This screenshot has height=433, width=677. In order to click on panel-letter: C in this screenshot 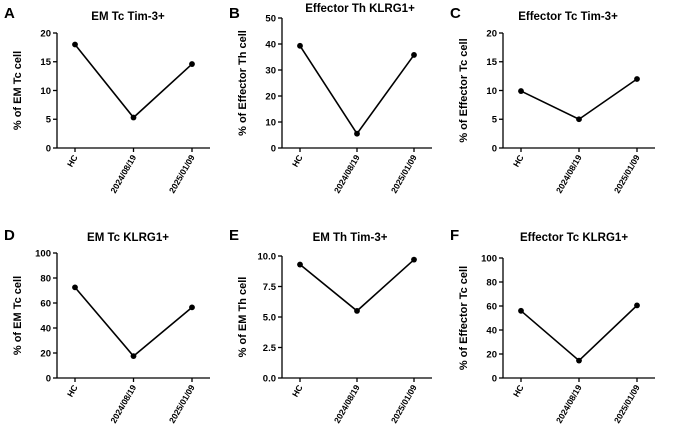, I will do `click(455, 13)`.